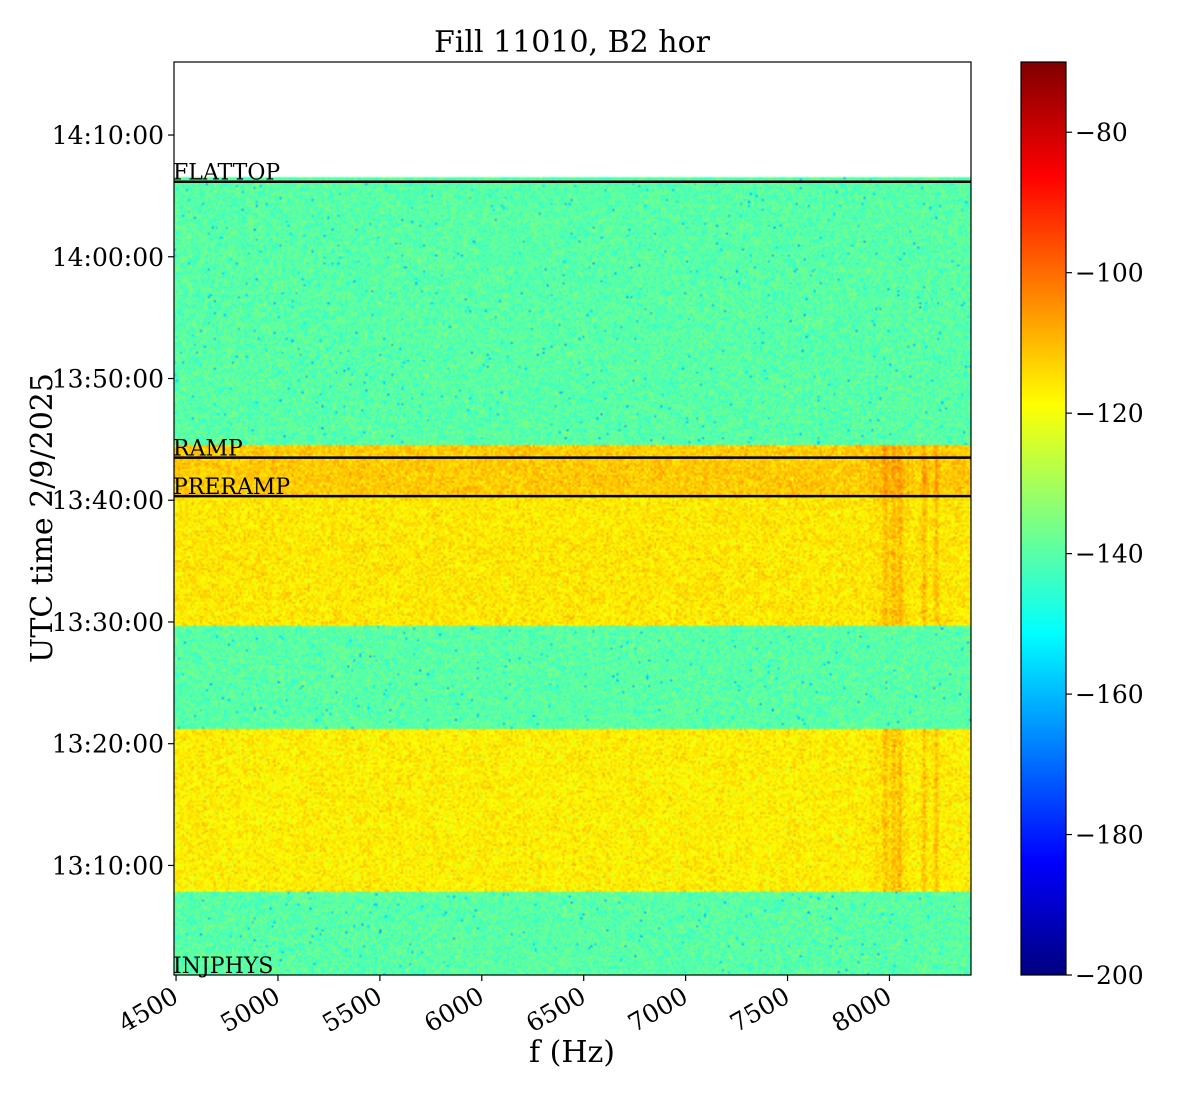 The height and width of the screenshot is (1100, 1200). Describe the element at coordinates (226, 173) in the screenshot. I see `mode-label: FLATTOP` at that location.